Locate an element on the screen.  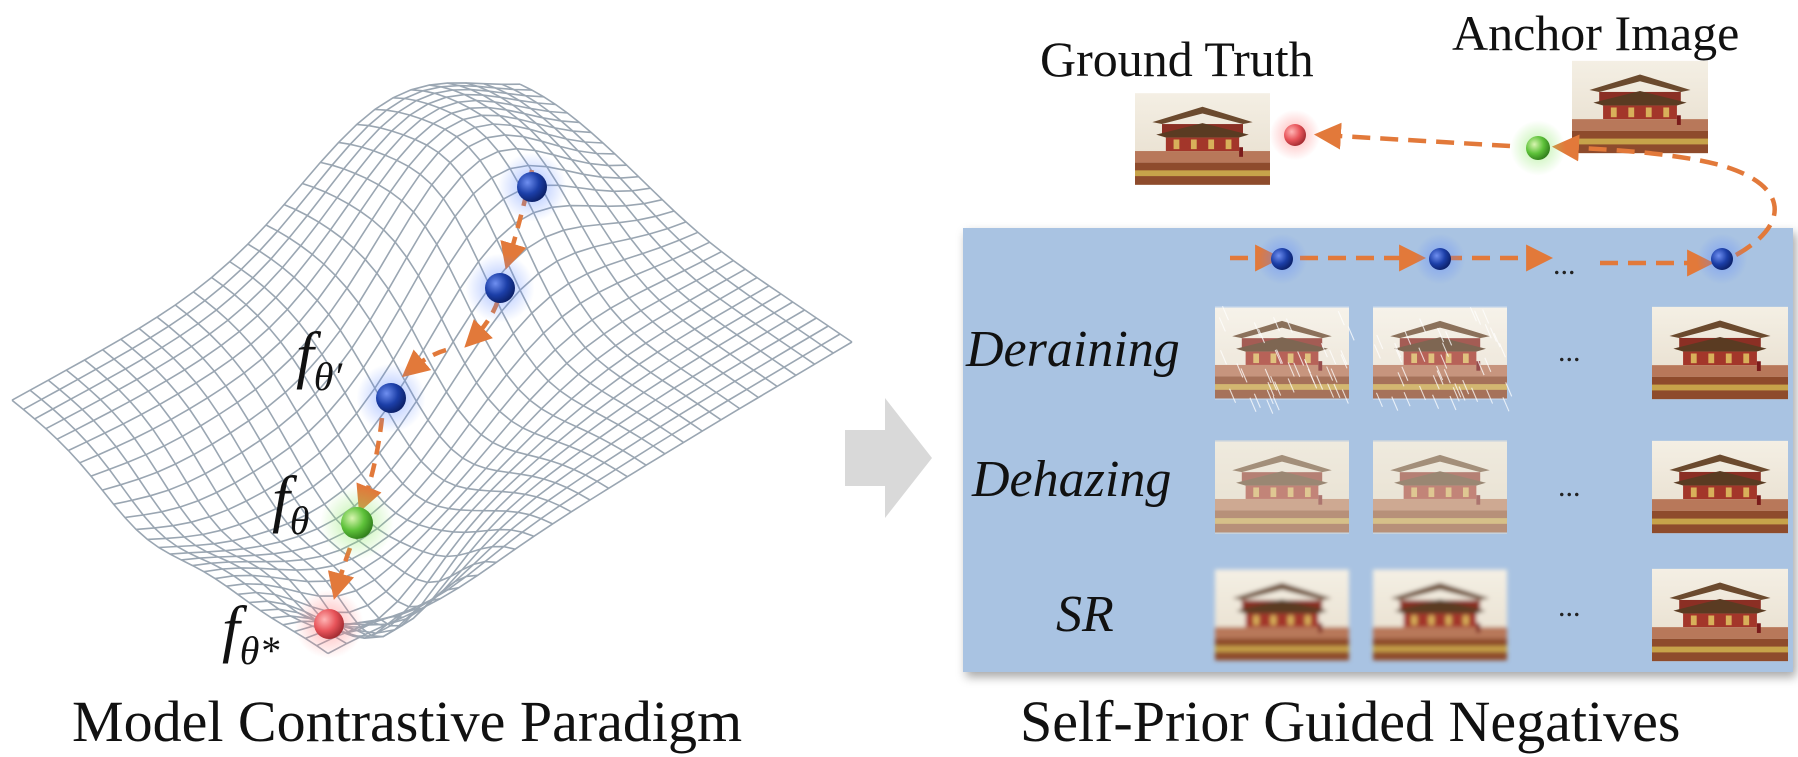
dehazing-thumbnail-last is located at coordinates (1720, 487).